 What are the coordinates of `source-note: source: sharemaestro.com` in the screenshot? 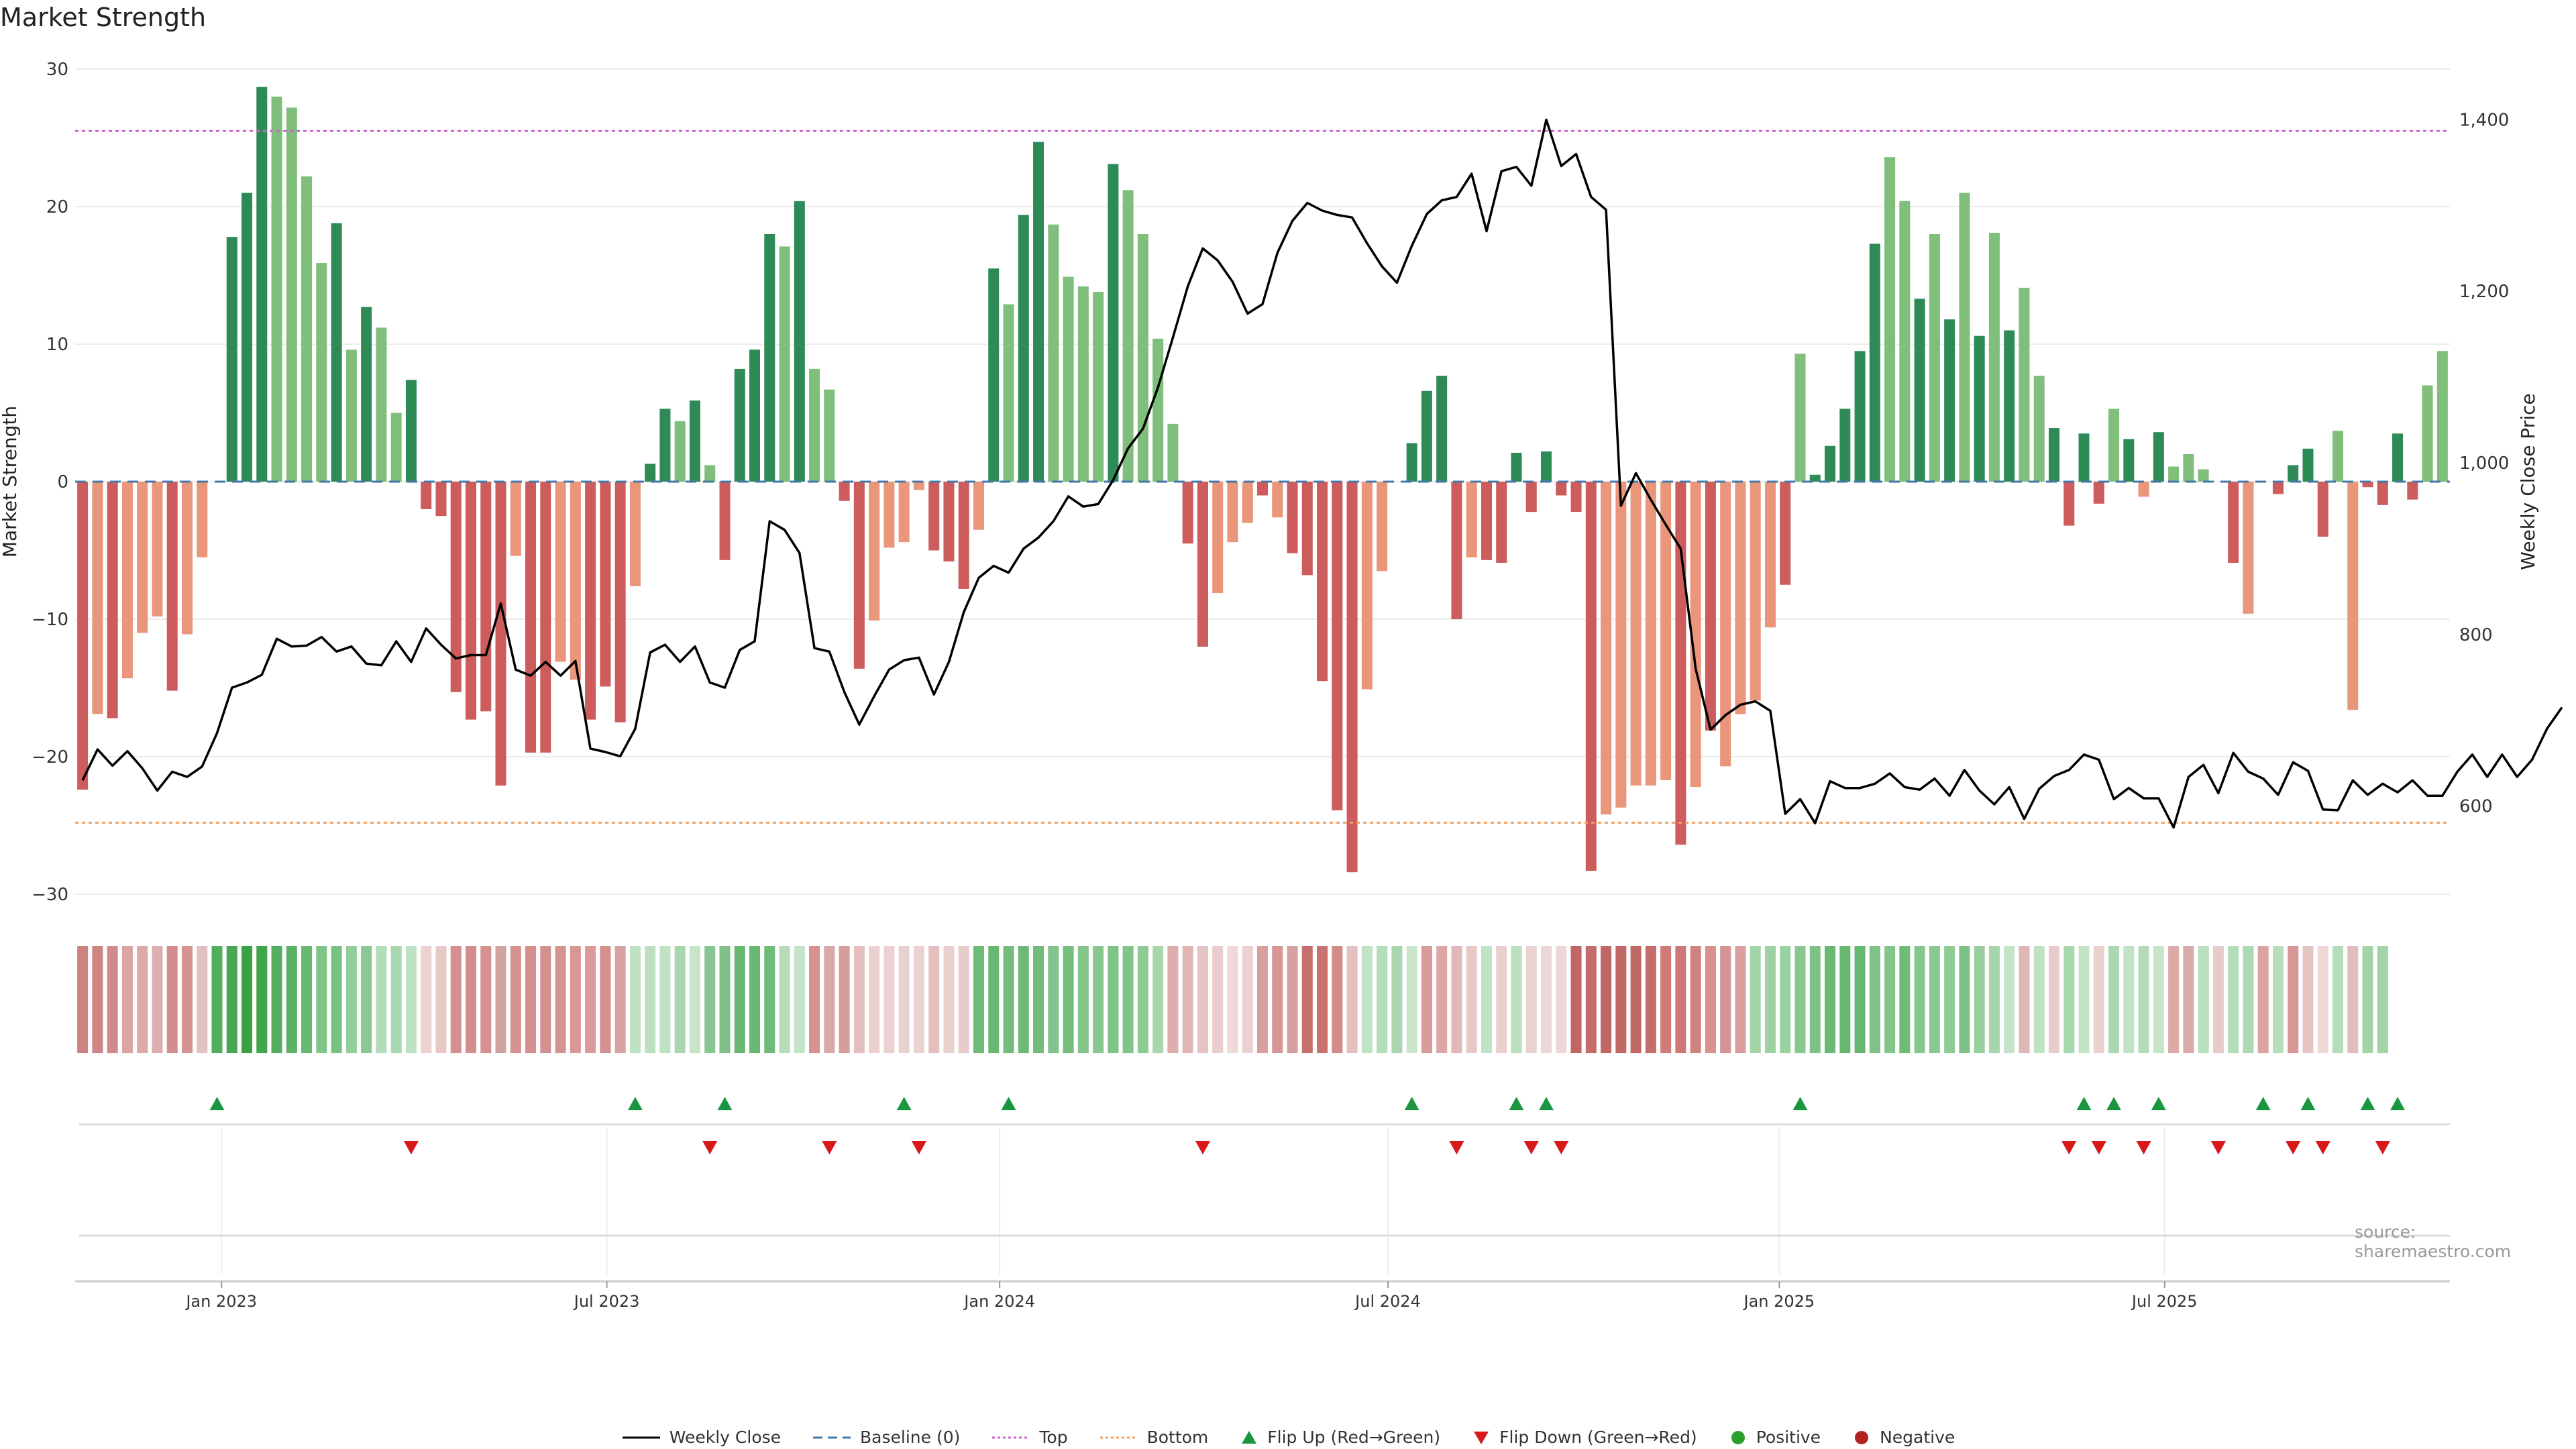 It's located at (2433, 1241).